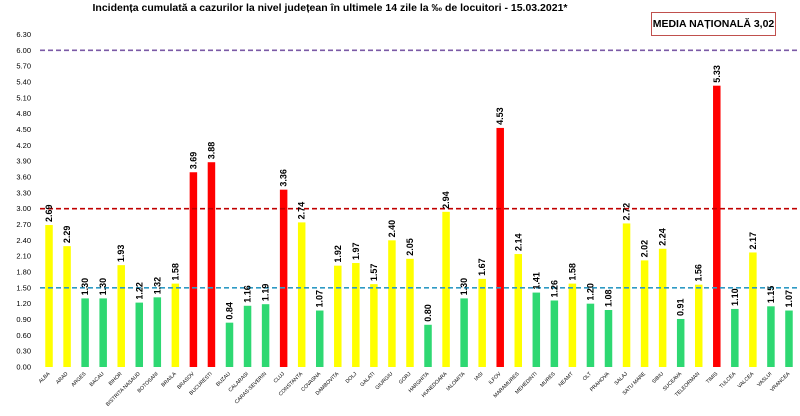 The height and width of the screenshot is (416, 800). What do you see at coordinates (67, 235) in the screenshot?
I see `data-label: 2.29` at bounding box center [67, 235].